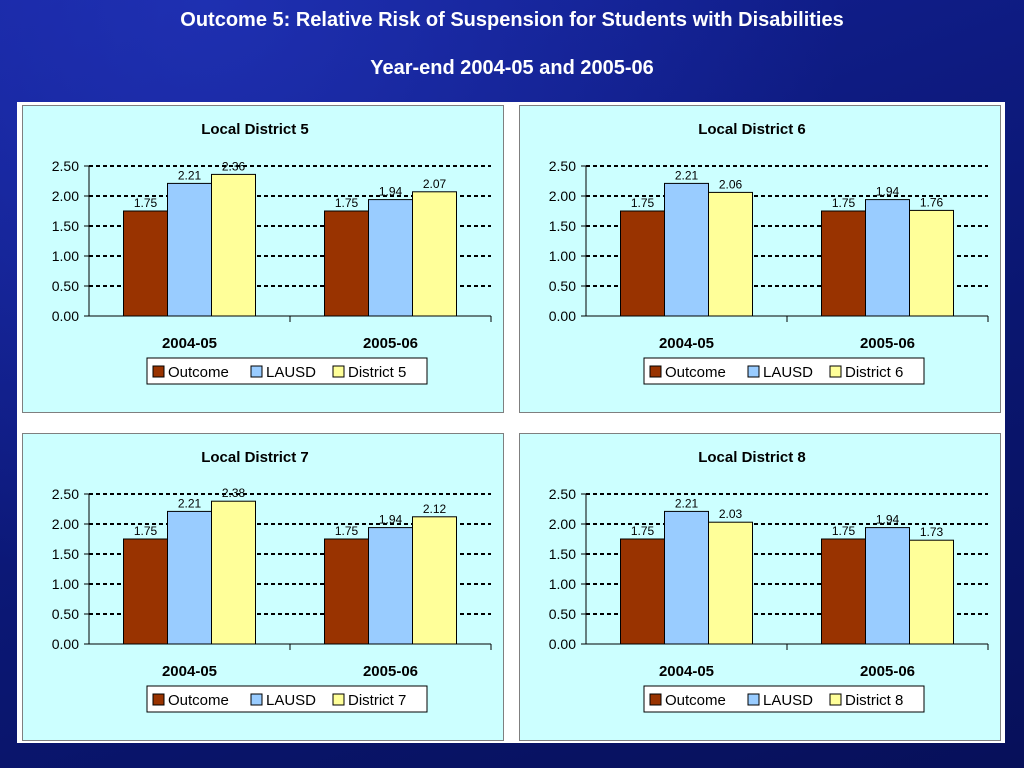  I want to click on data-label: 2.12, so click(435, 509).